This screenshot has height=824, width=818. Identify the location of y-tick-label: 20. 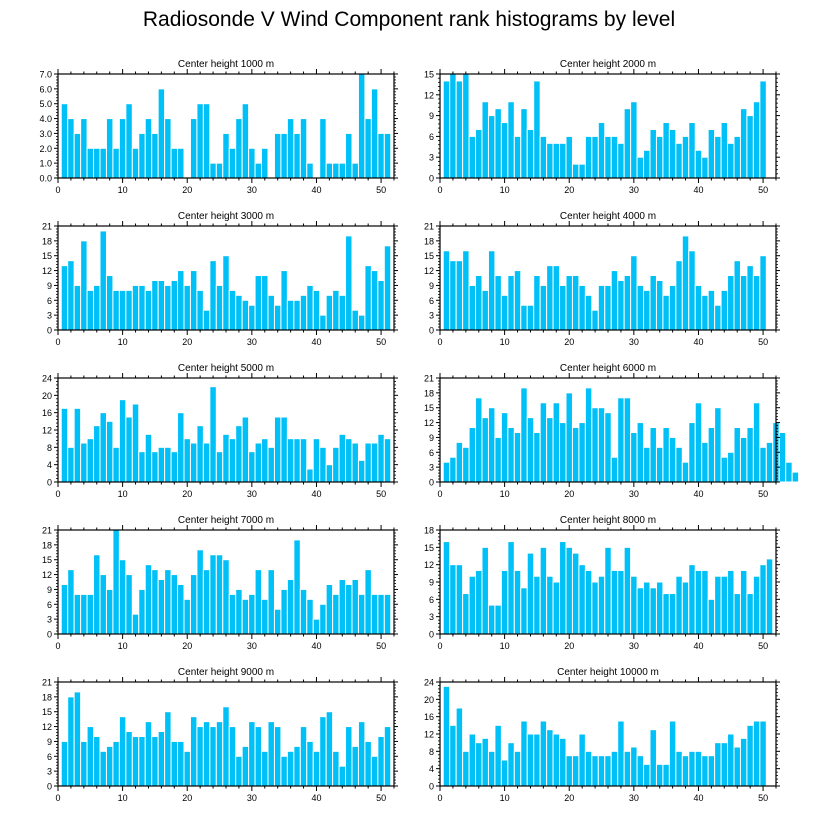
(47, 396).